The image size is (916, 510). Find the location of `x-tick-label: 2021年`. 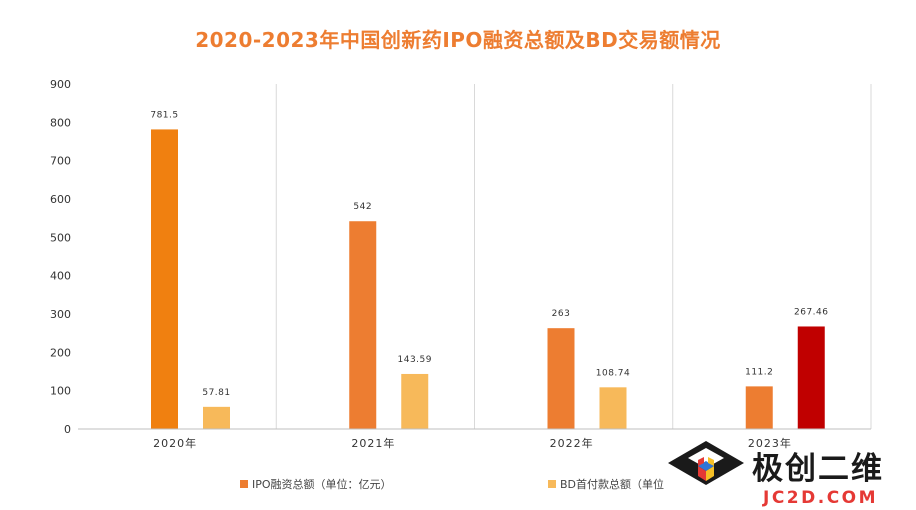

x-tick-label: 2021年 is located at coordinates (373, 443).